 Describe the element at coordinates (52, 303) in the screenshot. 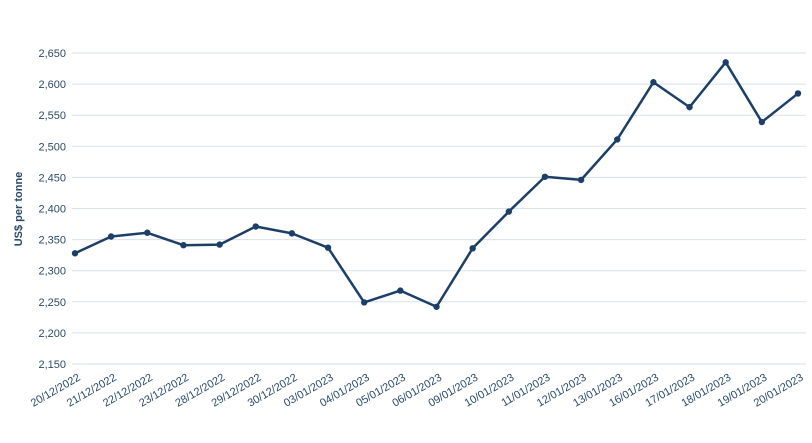

I see `y-tick-label: 2,250` at that location.